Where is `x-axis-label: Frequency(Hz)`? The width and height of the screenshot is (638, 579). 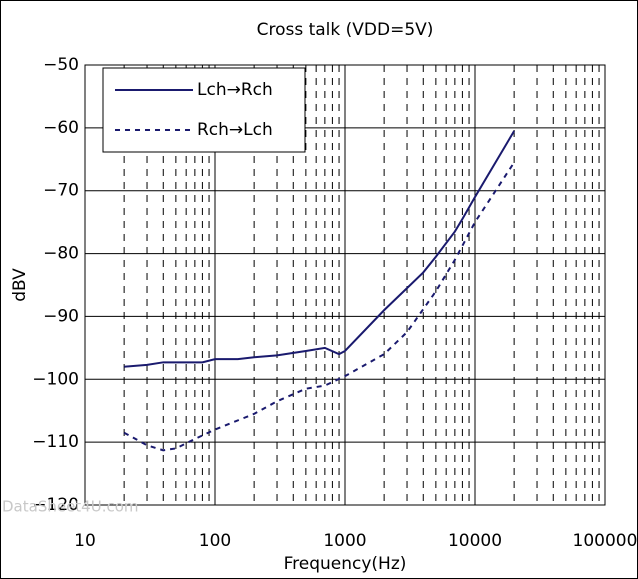 x-axis-label: Frequency(Hz) is located at coordinates (345, 564).